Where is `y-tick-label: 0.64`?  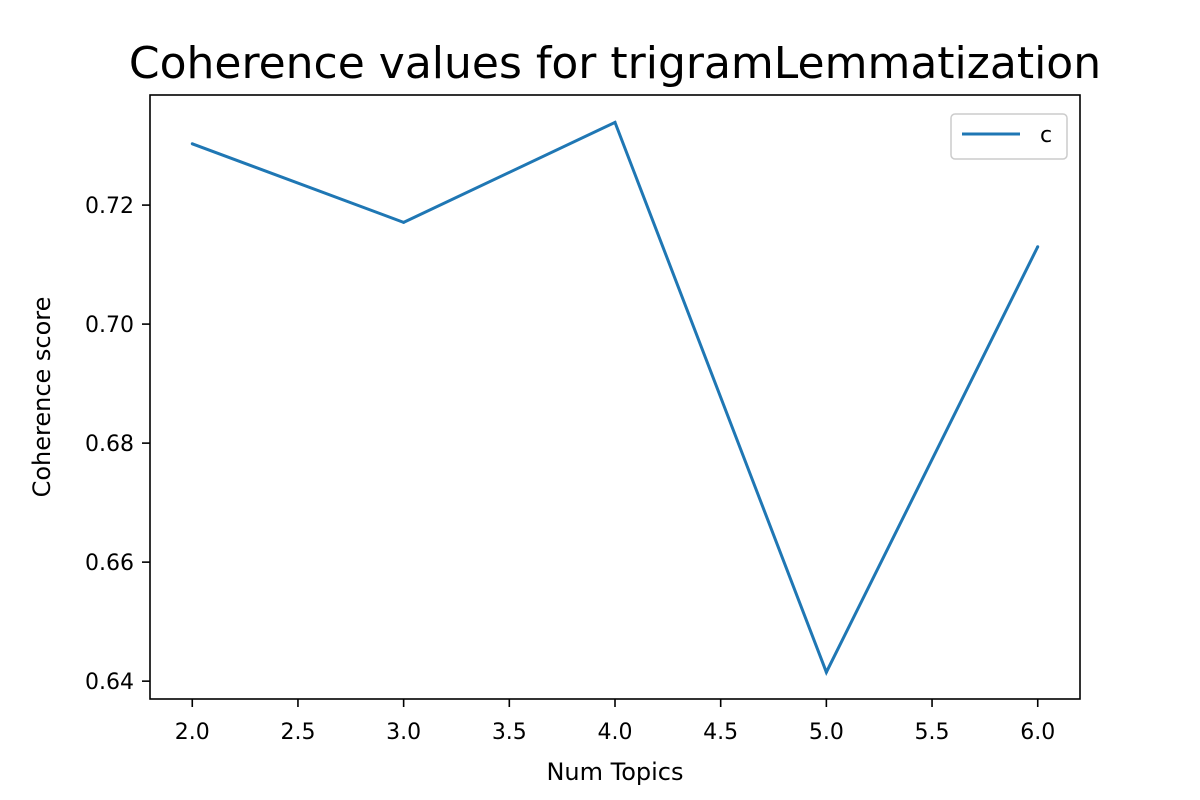
y-tick-label: 0.64 is located at coordinates (109, 682).